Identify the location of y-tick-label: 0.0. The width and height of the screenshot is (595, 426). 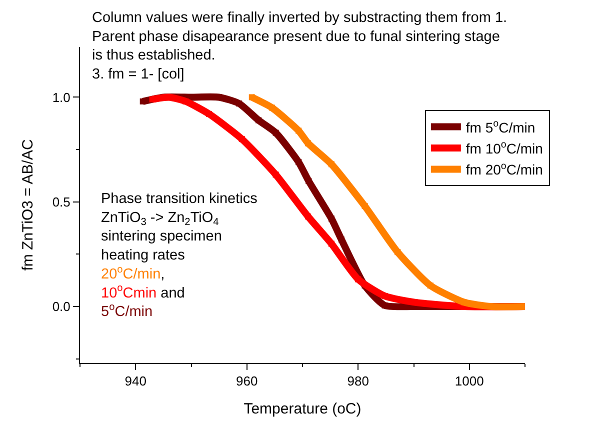
(61, 306).